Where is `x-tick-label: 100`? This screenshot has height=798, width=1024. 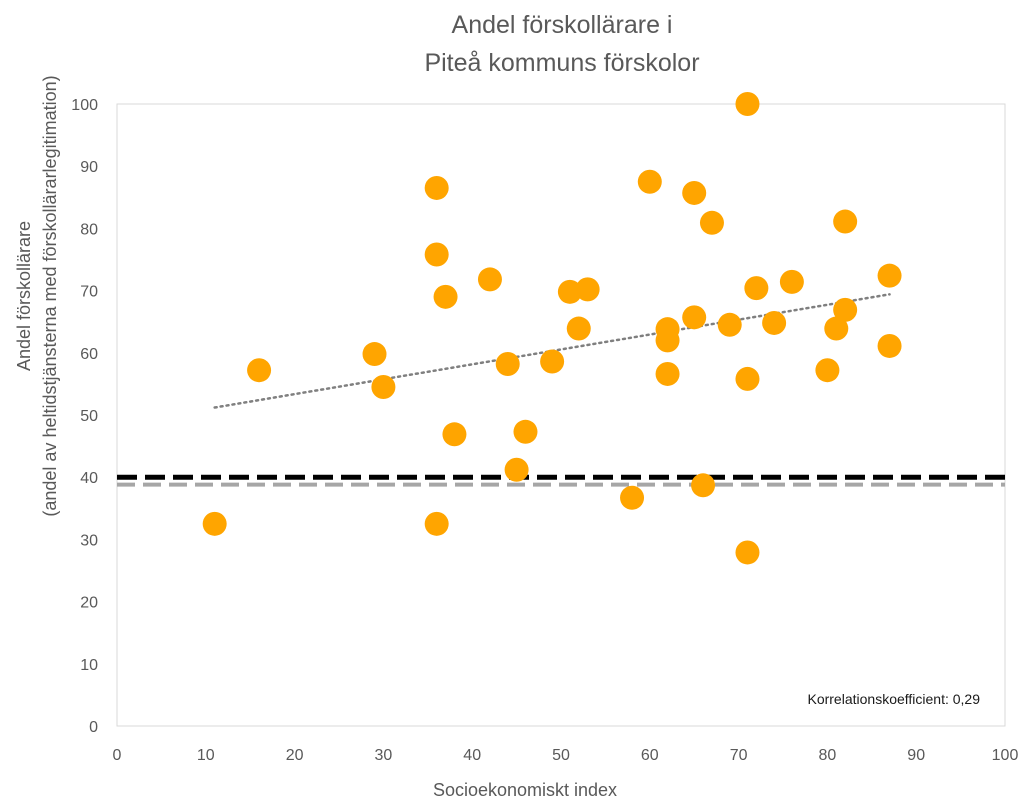
x-tick-label: 100 is located at coordinates (1005, 755).